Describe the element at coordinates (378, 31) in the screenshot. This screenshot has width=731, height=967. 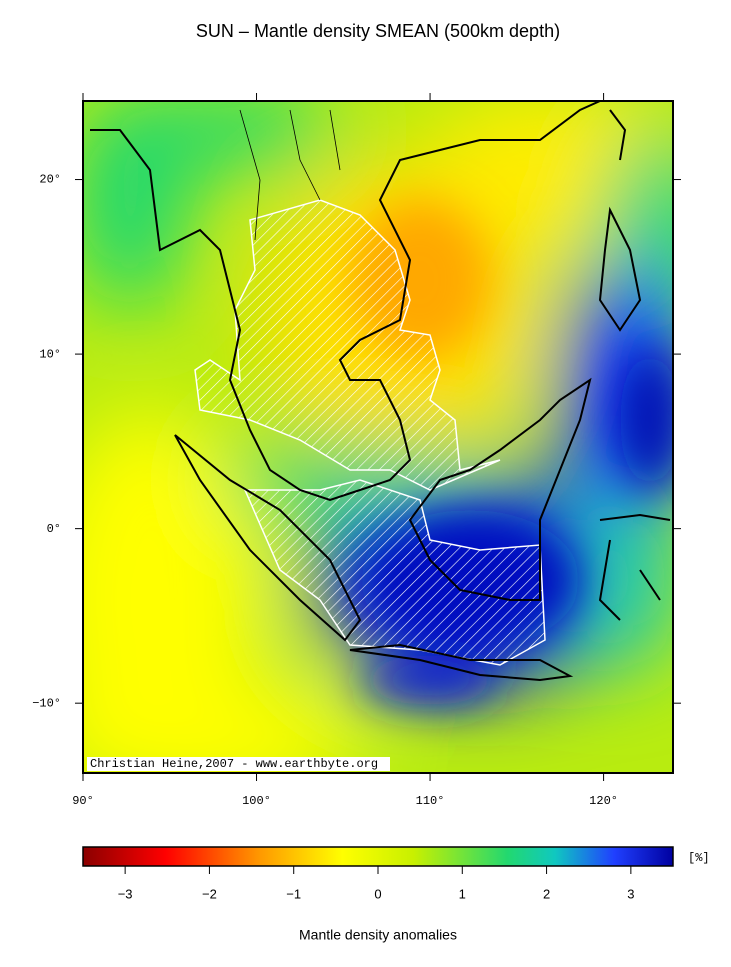
I see `map-title: SUN – Mantle density SMEAN (500km depth)` at that location.